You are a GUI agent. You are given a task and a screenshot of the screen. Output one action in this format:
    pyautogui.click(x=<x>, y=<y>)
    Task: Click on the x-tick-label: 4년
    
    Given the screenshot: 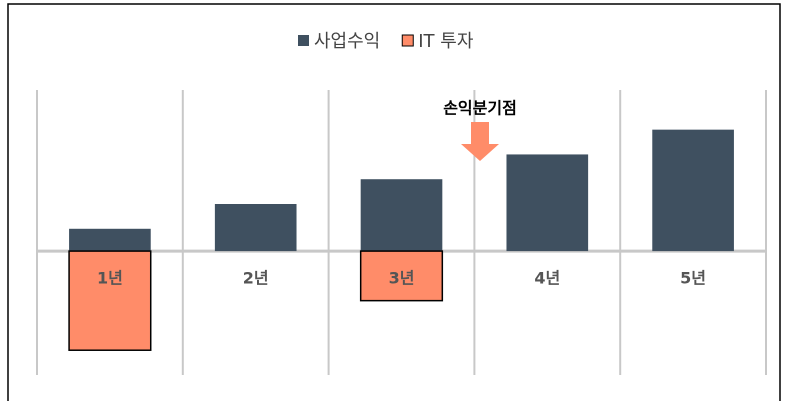 What is the action you would take?
    pyautogui.click(x=547, y=278)
    